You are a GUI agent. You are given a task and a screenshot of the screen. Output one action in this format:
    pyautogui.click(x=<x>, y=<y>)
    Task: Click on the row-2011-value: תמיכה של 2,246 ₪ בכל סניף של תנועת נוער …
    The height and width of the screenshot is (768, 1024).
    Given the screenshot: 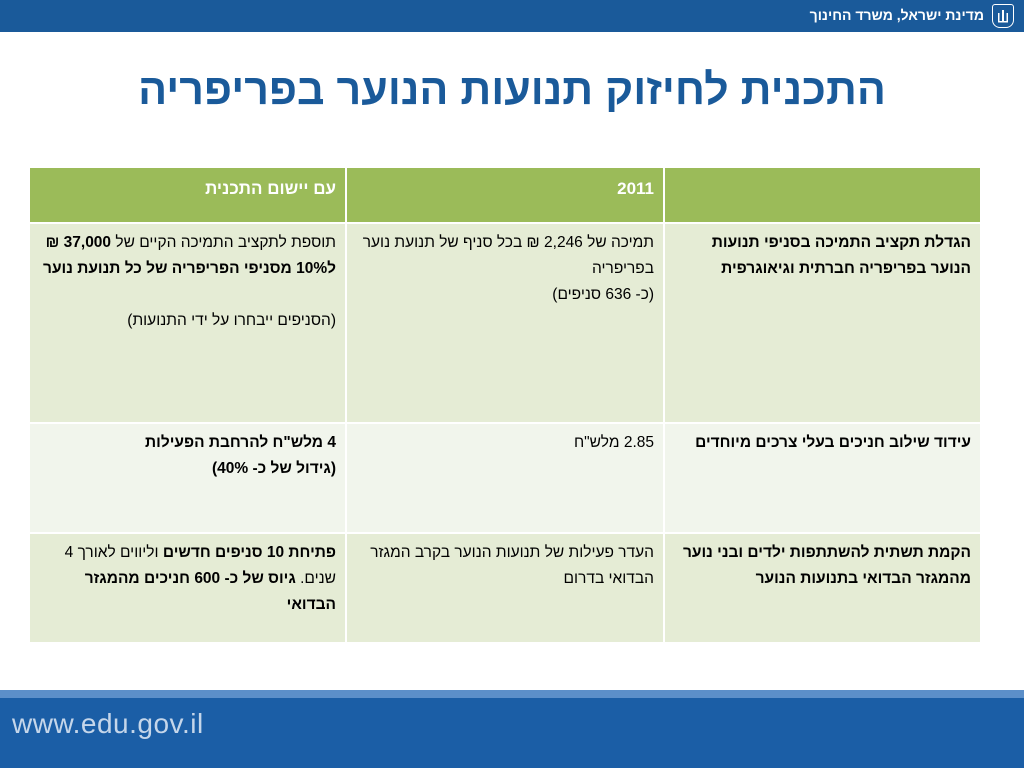 What is the action you would take?
    pyautogui.click(x=505, y=323)
    